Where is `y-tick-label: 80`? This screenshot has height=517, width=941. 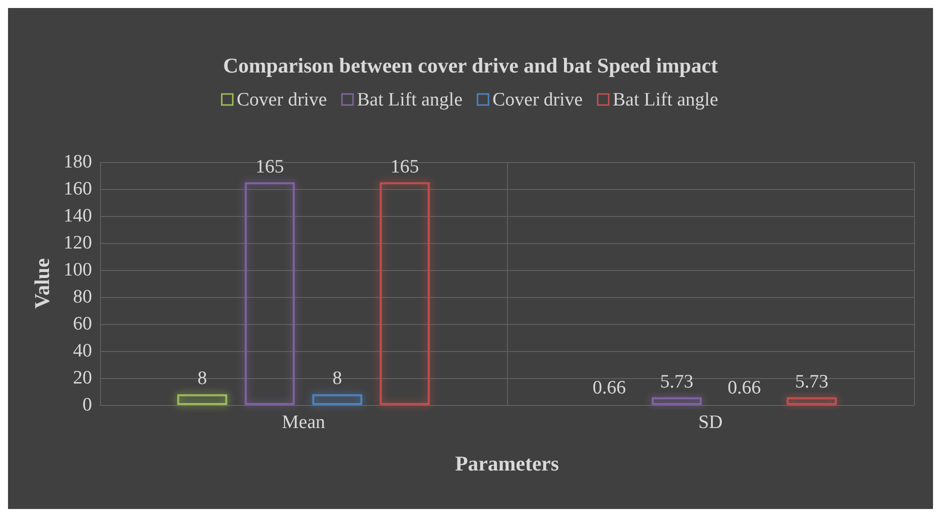
y-tick-label: 80 is located at coordinates (82, 297).